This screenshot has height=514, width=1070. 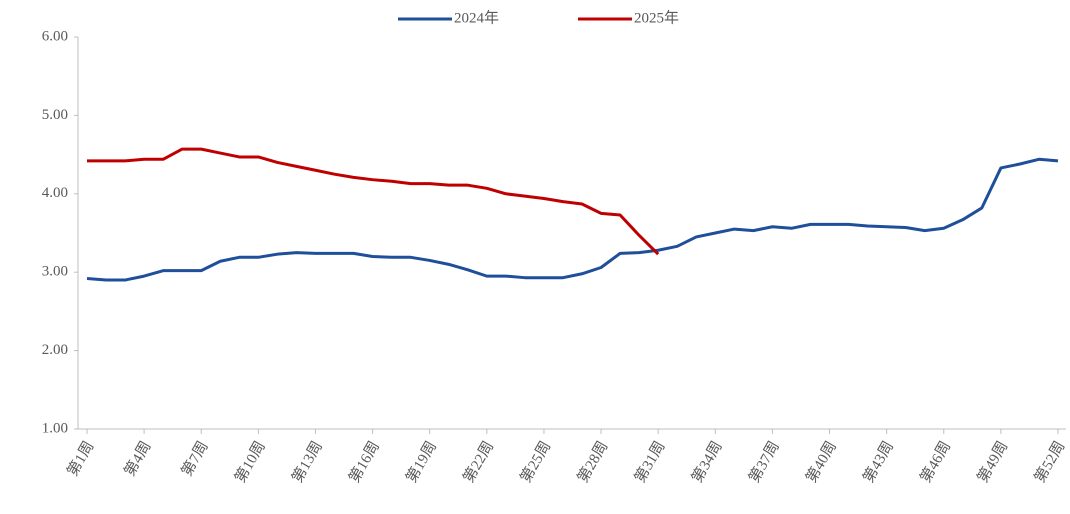 I want to click on x-tick-label: 第34周, so click(x=707, y=462).